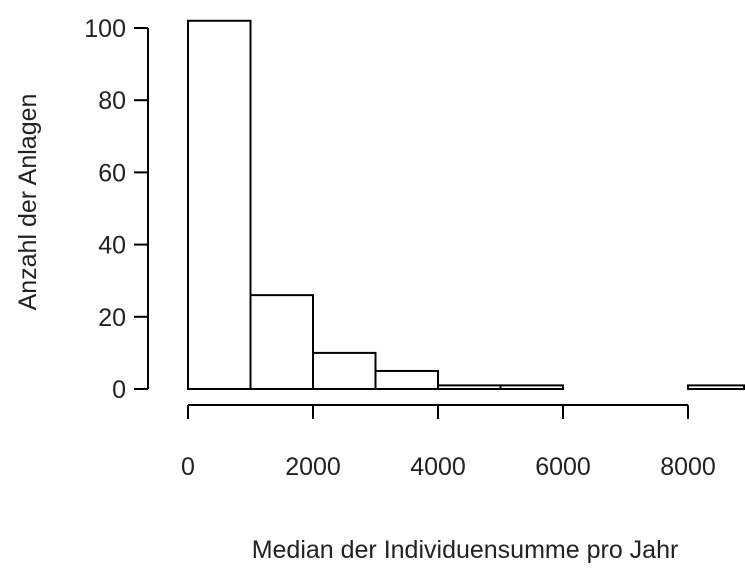 This screenshot has width=745, height=570. Describe the element at coordinates (105, 29) in the screenshot. I see `y-tick-label: 100` at that location.